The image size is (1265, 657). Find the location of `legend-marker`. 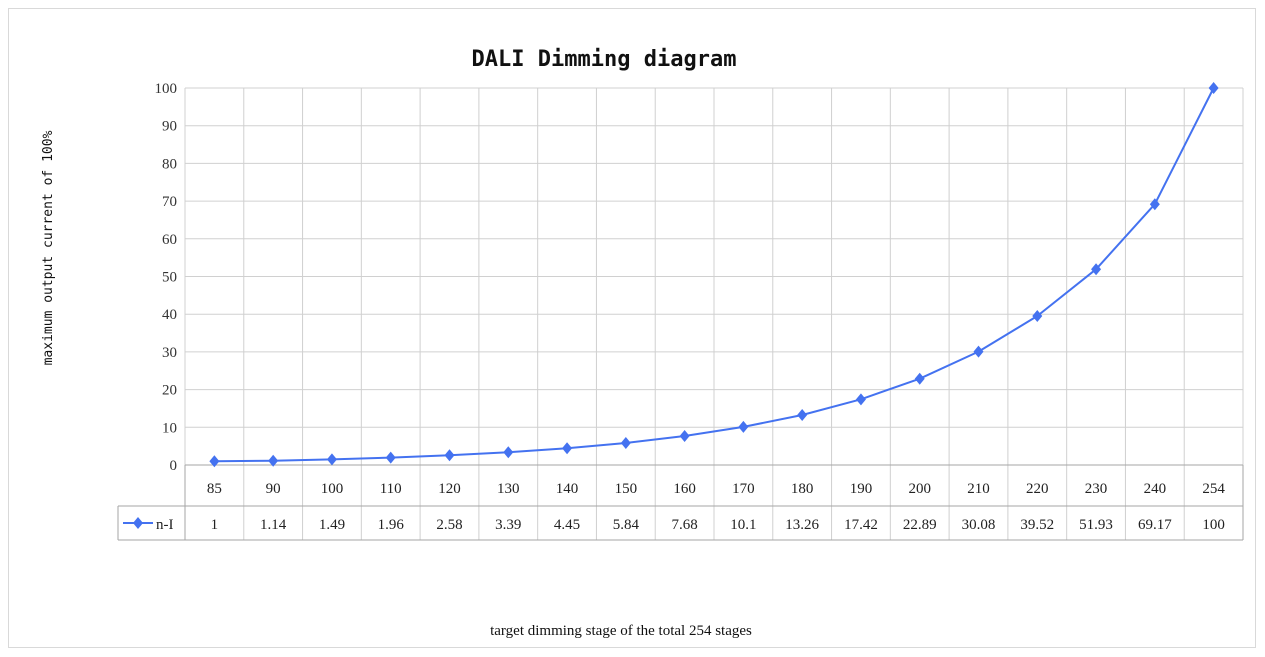

legend-marker is located at coordinates (138, 523).